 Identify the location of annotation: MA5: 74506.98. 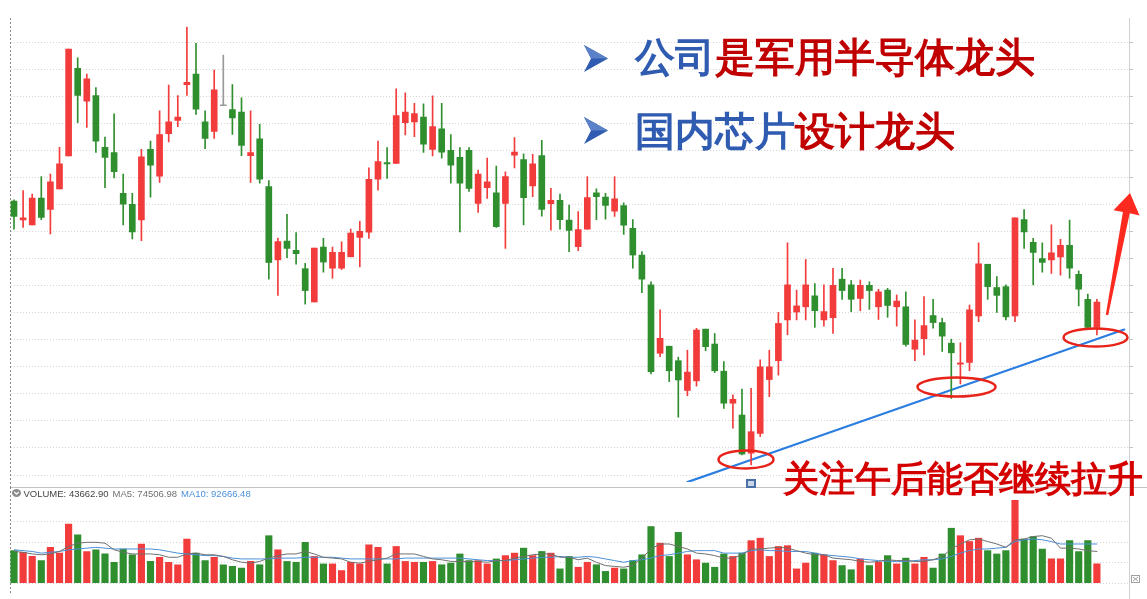
(144, 493).